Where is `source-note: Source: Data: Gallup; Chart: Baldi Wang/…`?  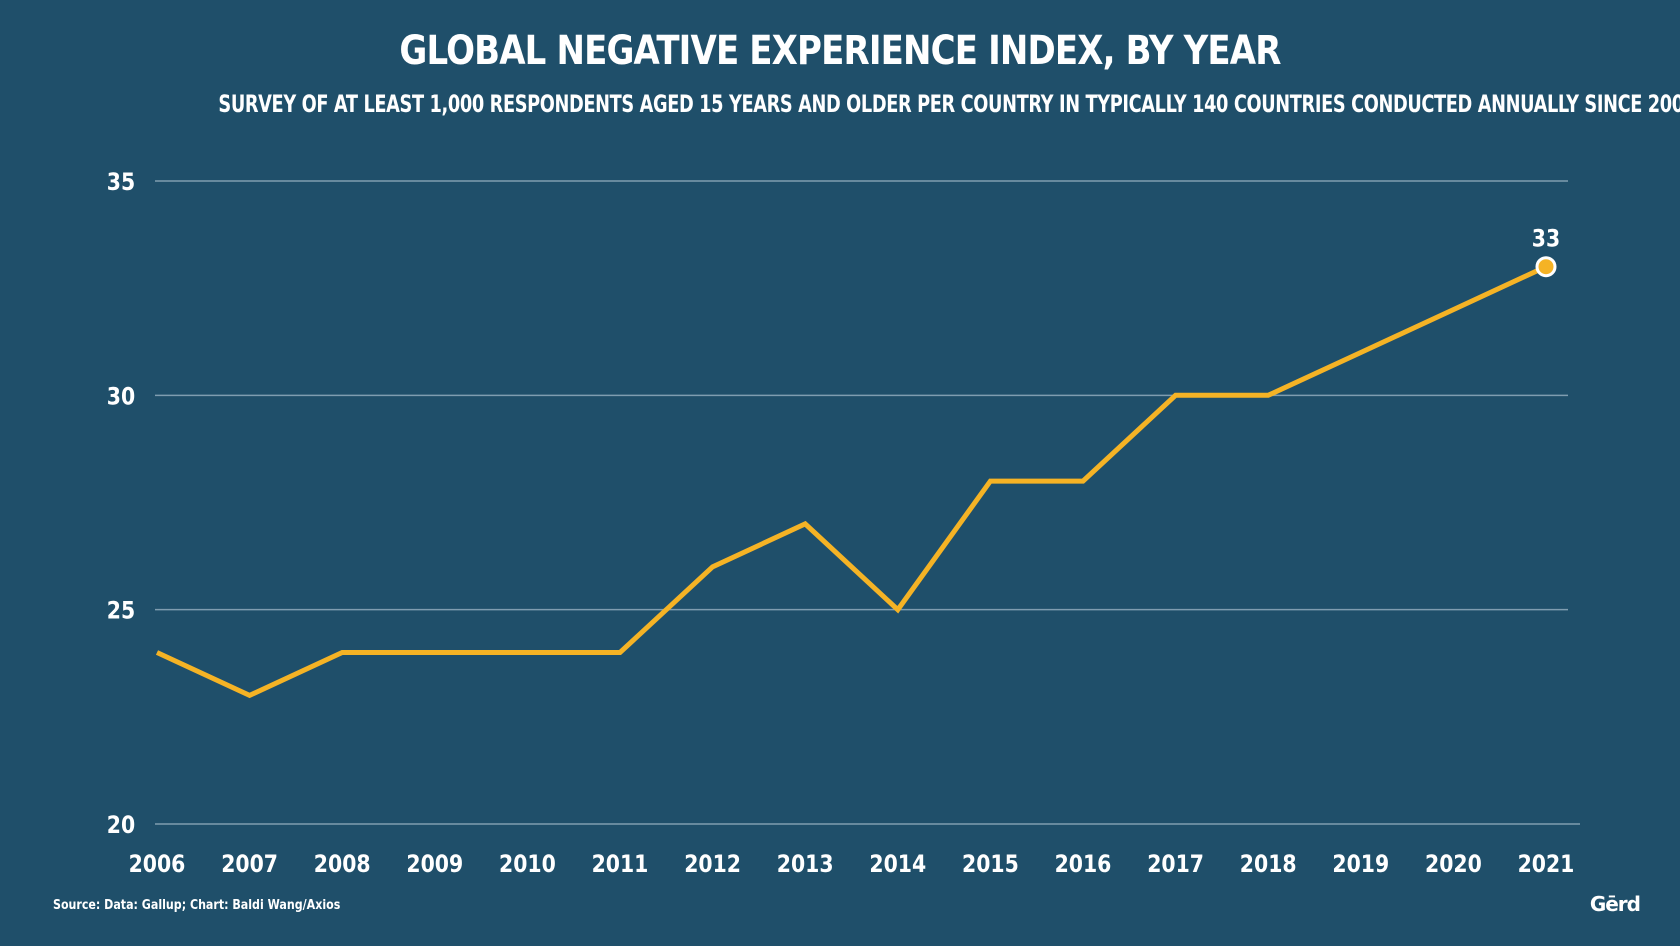 source-note: Source: Data: Gallup; Chart: Baldi Wang/… is located at coordinates (197, 905).